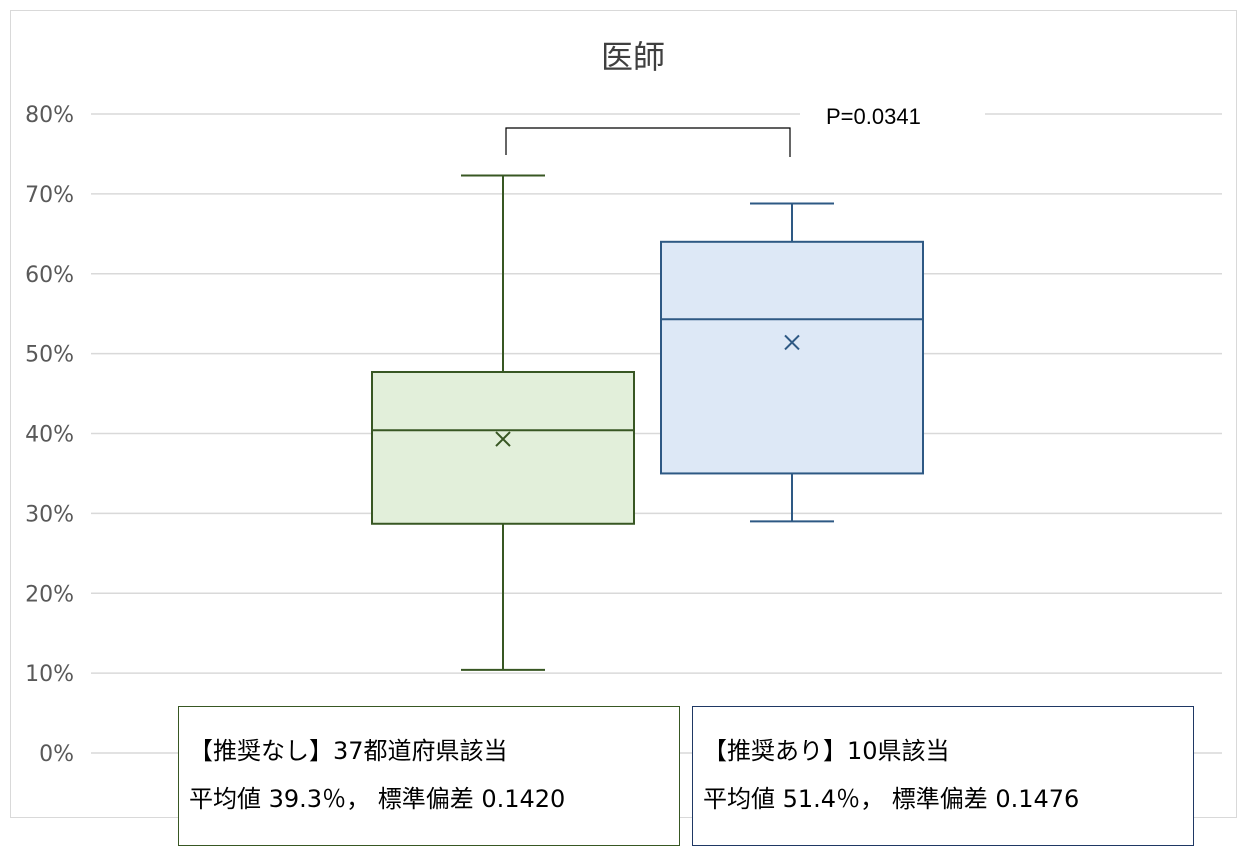  I want to click on info-box-no-recommendation-line1: 【推奨なし】37都道府県該当, so click(434, 751).